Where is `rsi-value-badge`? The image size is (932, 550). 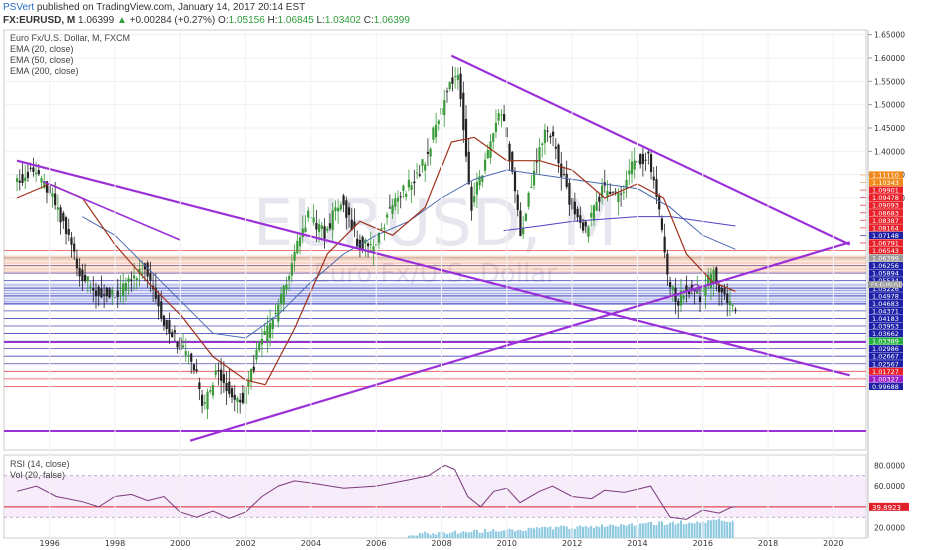 rsi-value-badge is located at coordinates (889, 506).